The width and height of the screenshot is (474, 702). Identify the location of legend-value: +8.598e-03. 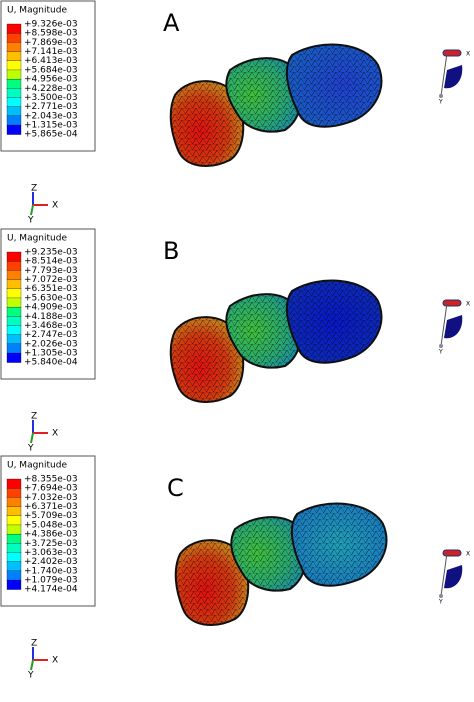
(51, 34).